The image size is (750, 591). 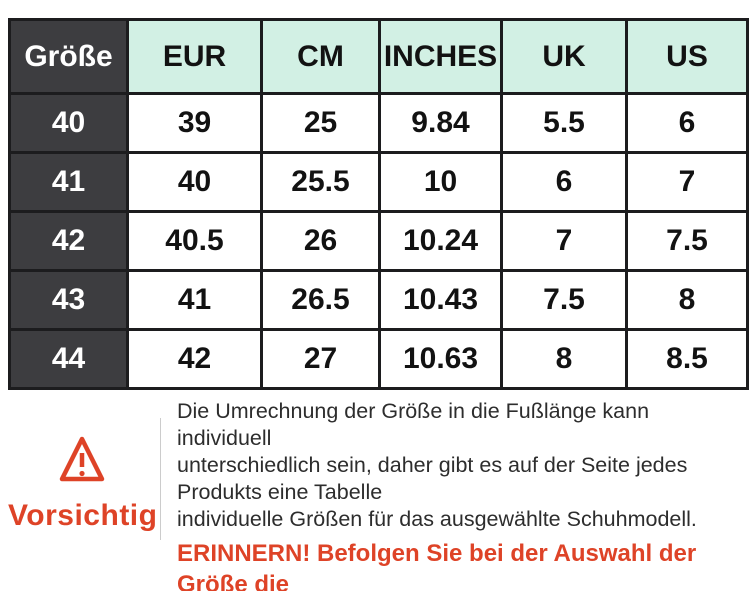 What do you see at coordinates (440, 241) in the screenshot?
I see `table-cell: 10.24` at bounding box center [440, 241].